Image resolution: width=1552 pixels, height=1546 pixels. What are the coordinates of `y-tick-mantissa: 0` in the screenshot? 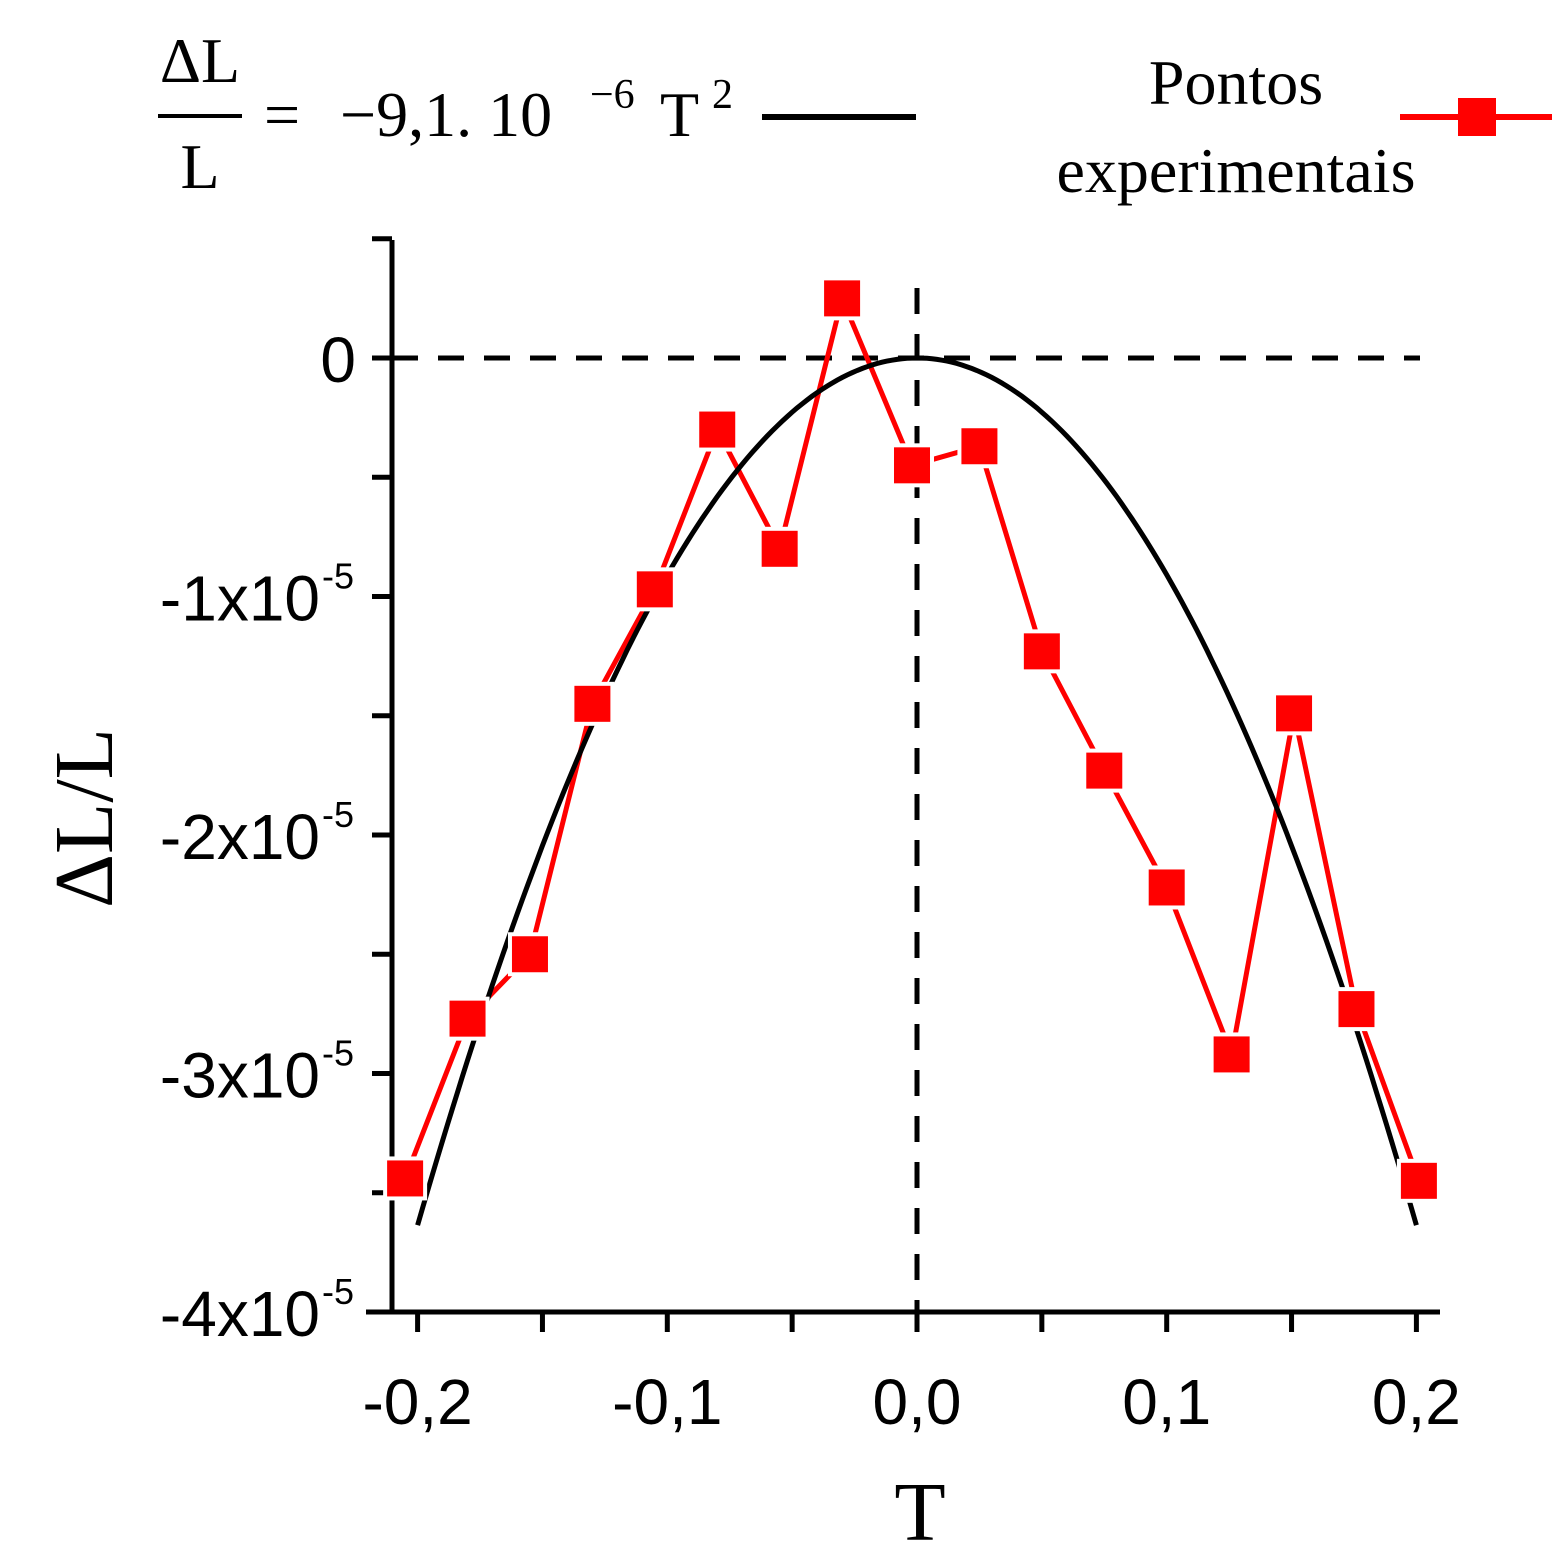 It's located at (338, 360).